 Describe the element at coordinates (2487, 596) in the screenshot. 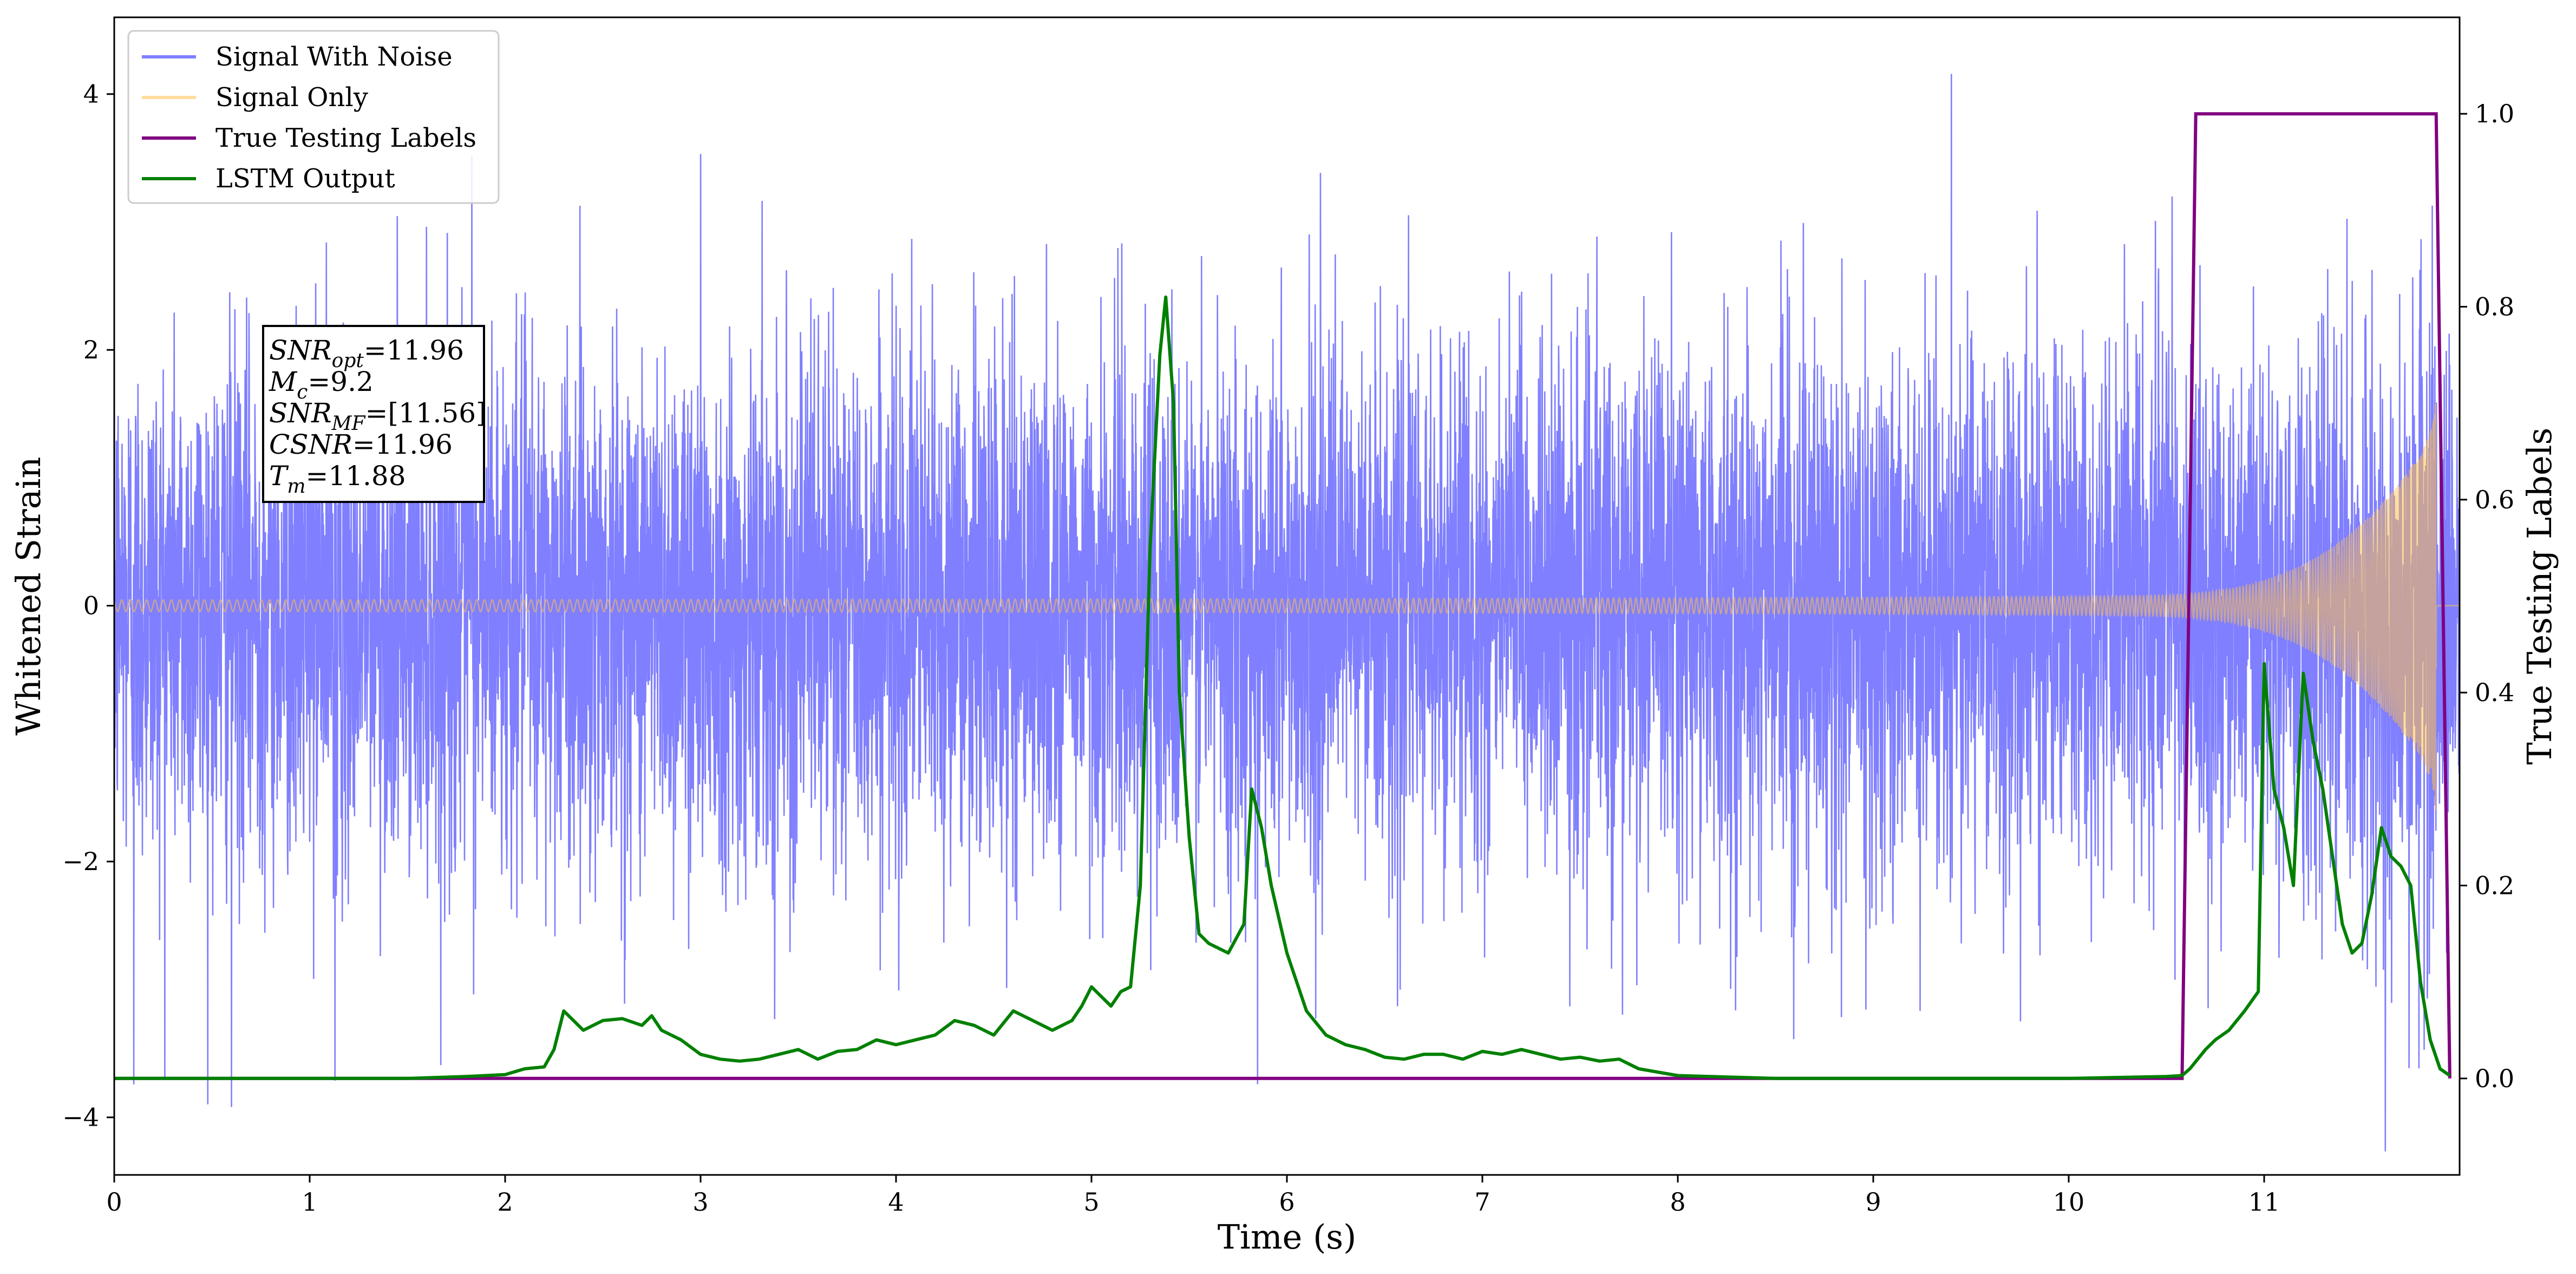

I see `y-axis-right: 1.0 0.8 0.6 0.4 0.2 0.0` at that location.